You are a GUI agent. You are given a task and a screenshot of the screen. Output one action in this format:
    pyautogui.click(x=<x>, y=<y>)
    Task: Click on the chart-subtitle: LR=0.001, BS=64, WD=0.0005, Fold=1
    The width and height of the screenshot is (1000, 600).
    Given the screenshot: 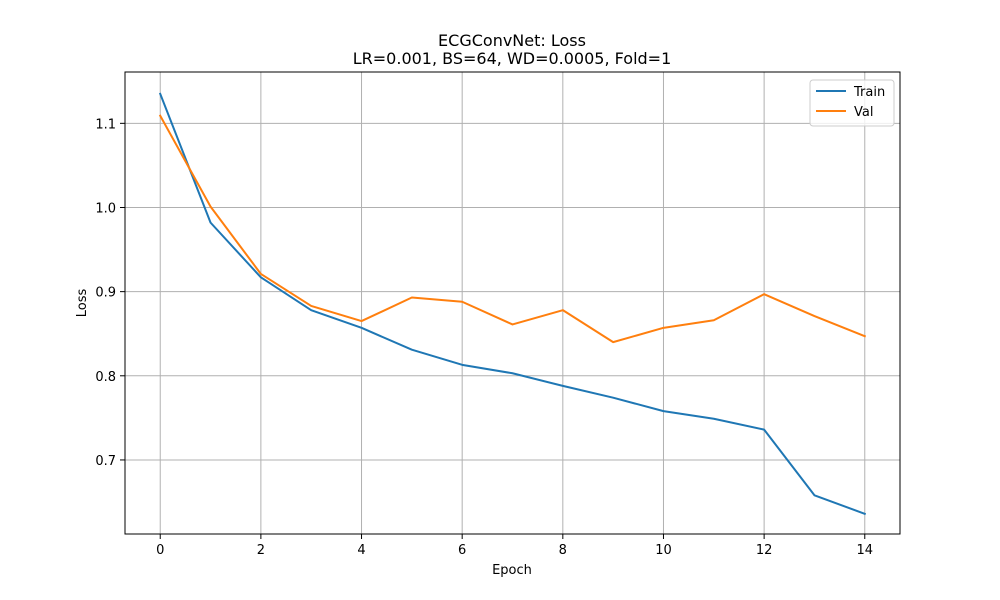 What is the action you would take?
    pyautogui.click(x=512, y=58)
    